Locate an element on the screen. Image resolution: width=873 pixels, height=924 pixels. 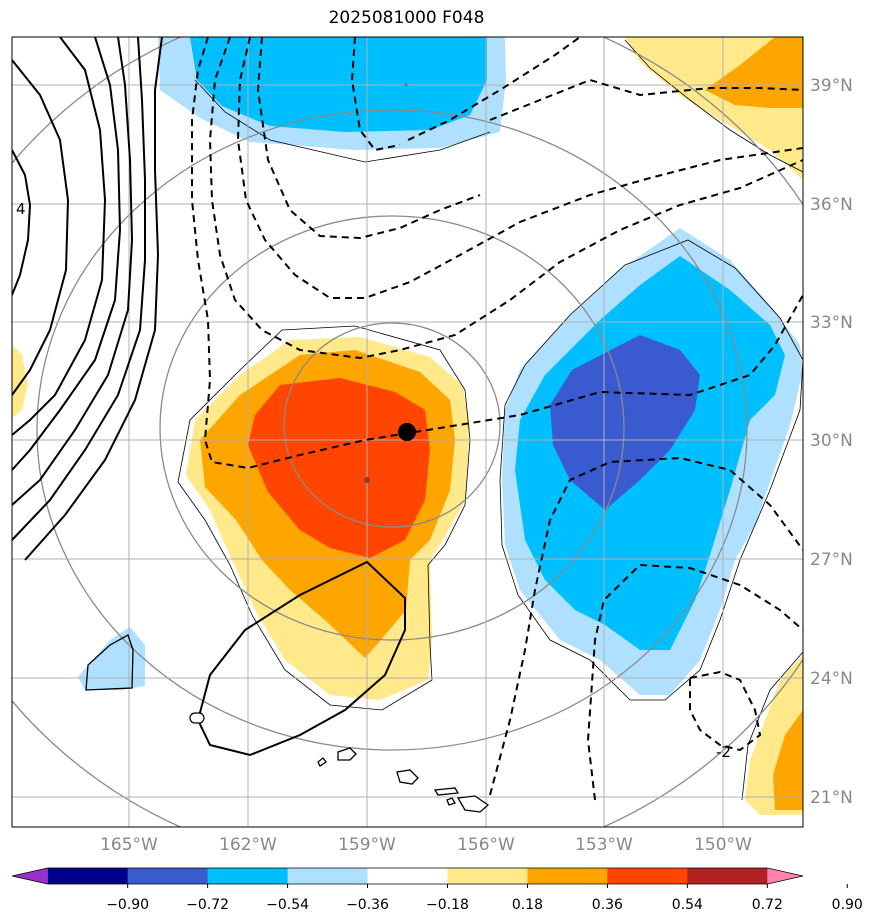
lon-label-159w: 159°W is located at coordinates (367, 845).